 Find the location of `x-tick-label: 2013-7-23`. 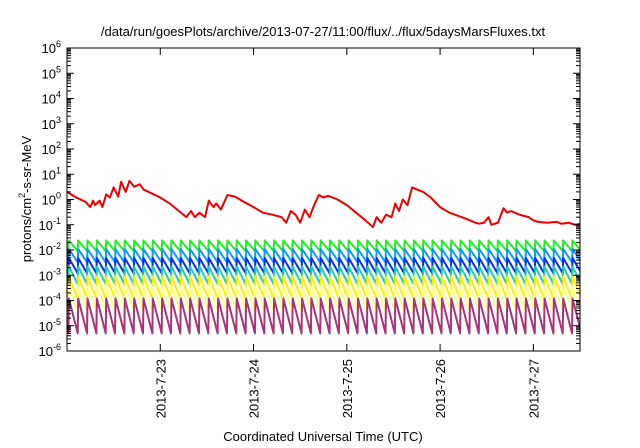

x-tick-label: 2013-7-23 is located at coordinates (160, 388).